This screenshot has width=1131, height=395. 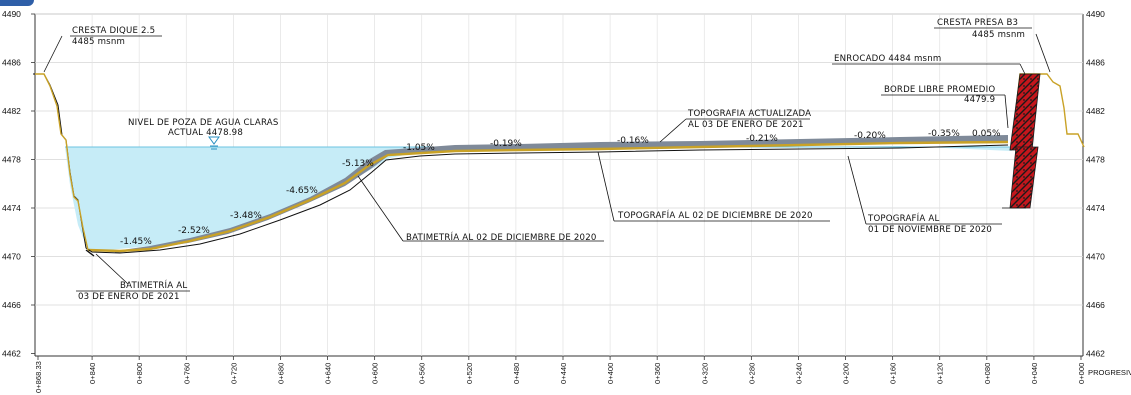 I want to click on topo-updated-title: TOPOGRAFIA ACTUALIZADA, so click(x=749, y=114).